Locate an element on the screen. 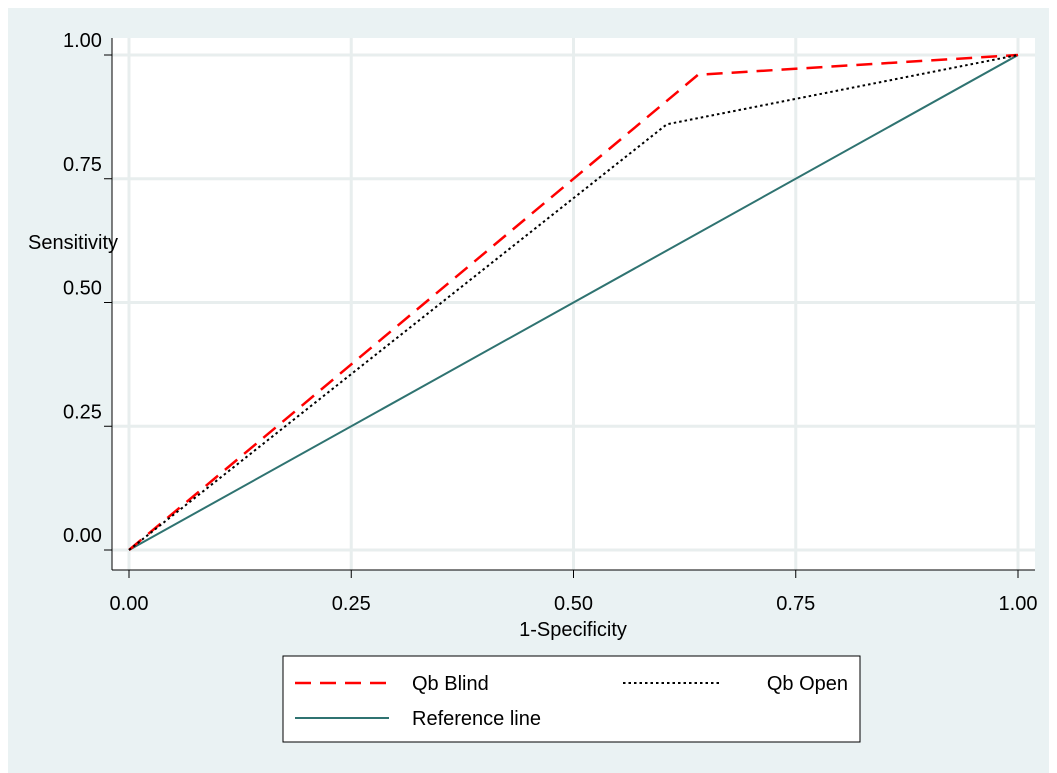  legend-label-qb-open: Qb Open is located at coordinates (807, 684).